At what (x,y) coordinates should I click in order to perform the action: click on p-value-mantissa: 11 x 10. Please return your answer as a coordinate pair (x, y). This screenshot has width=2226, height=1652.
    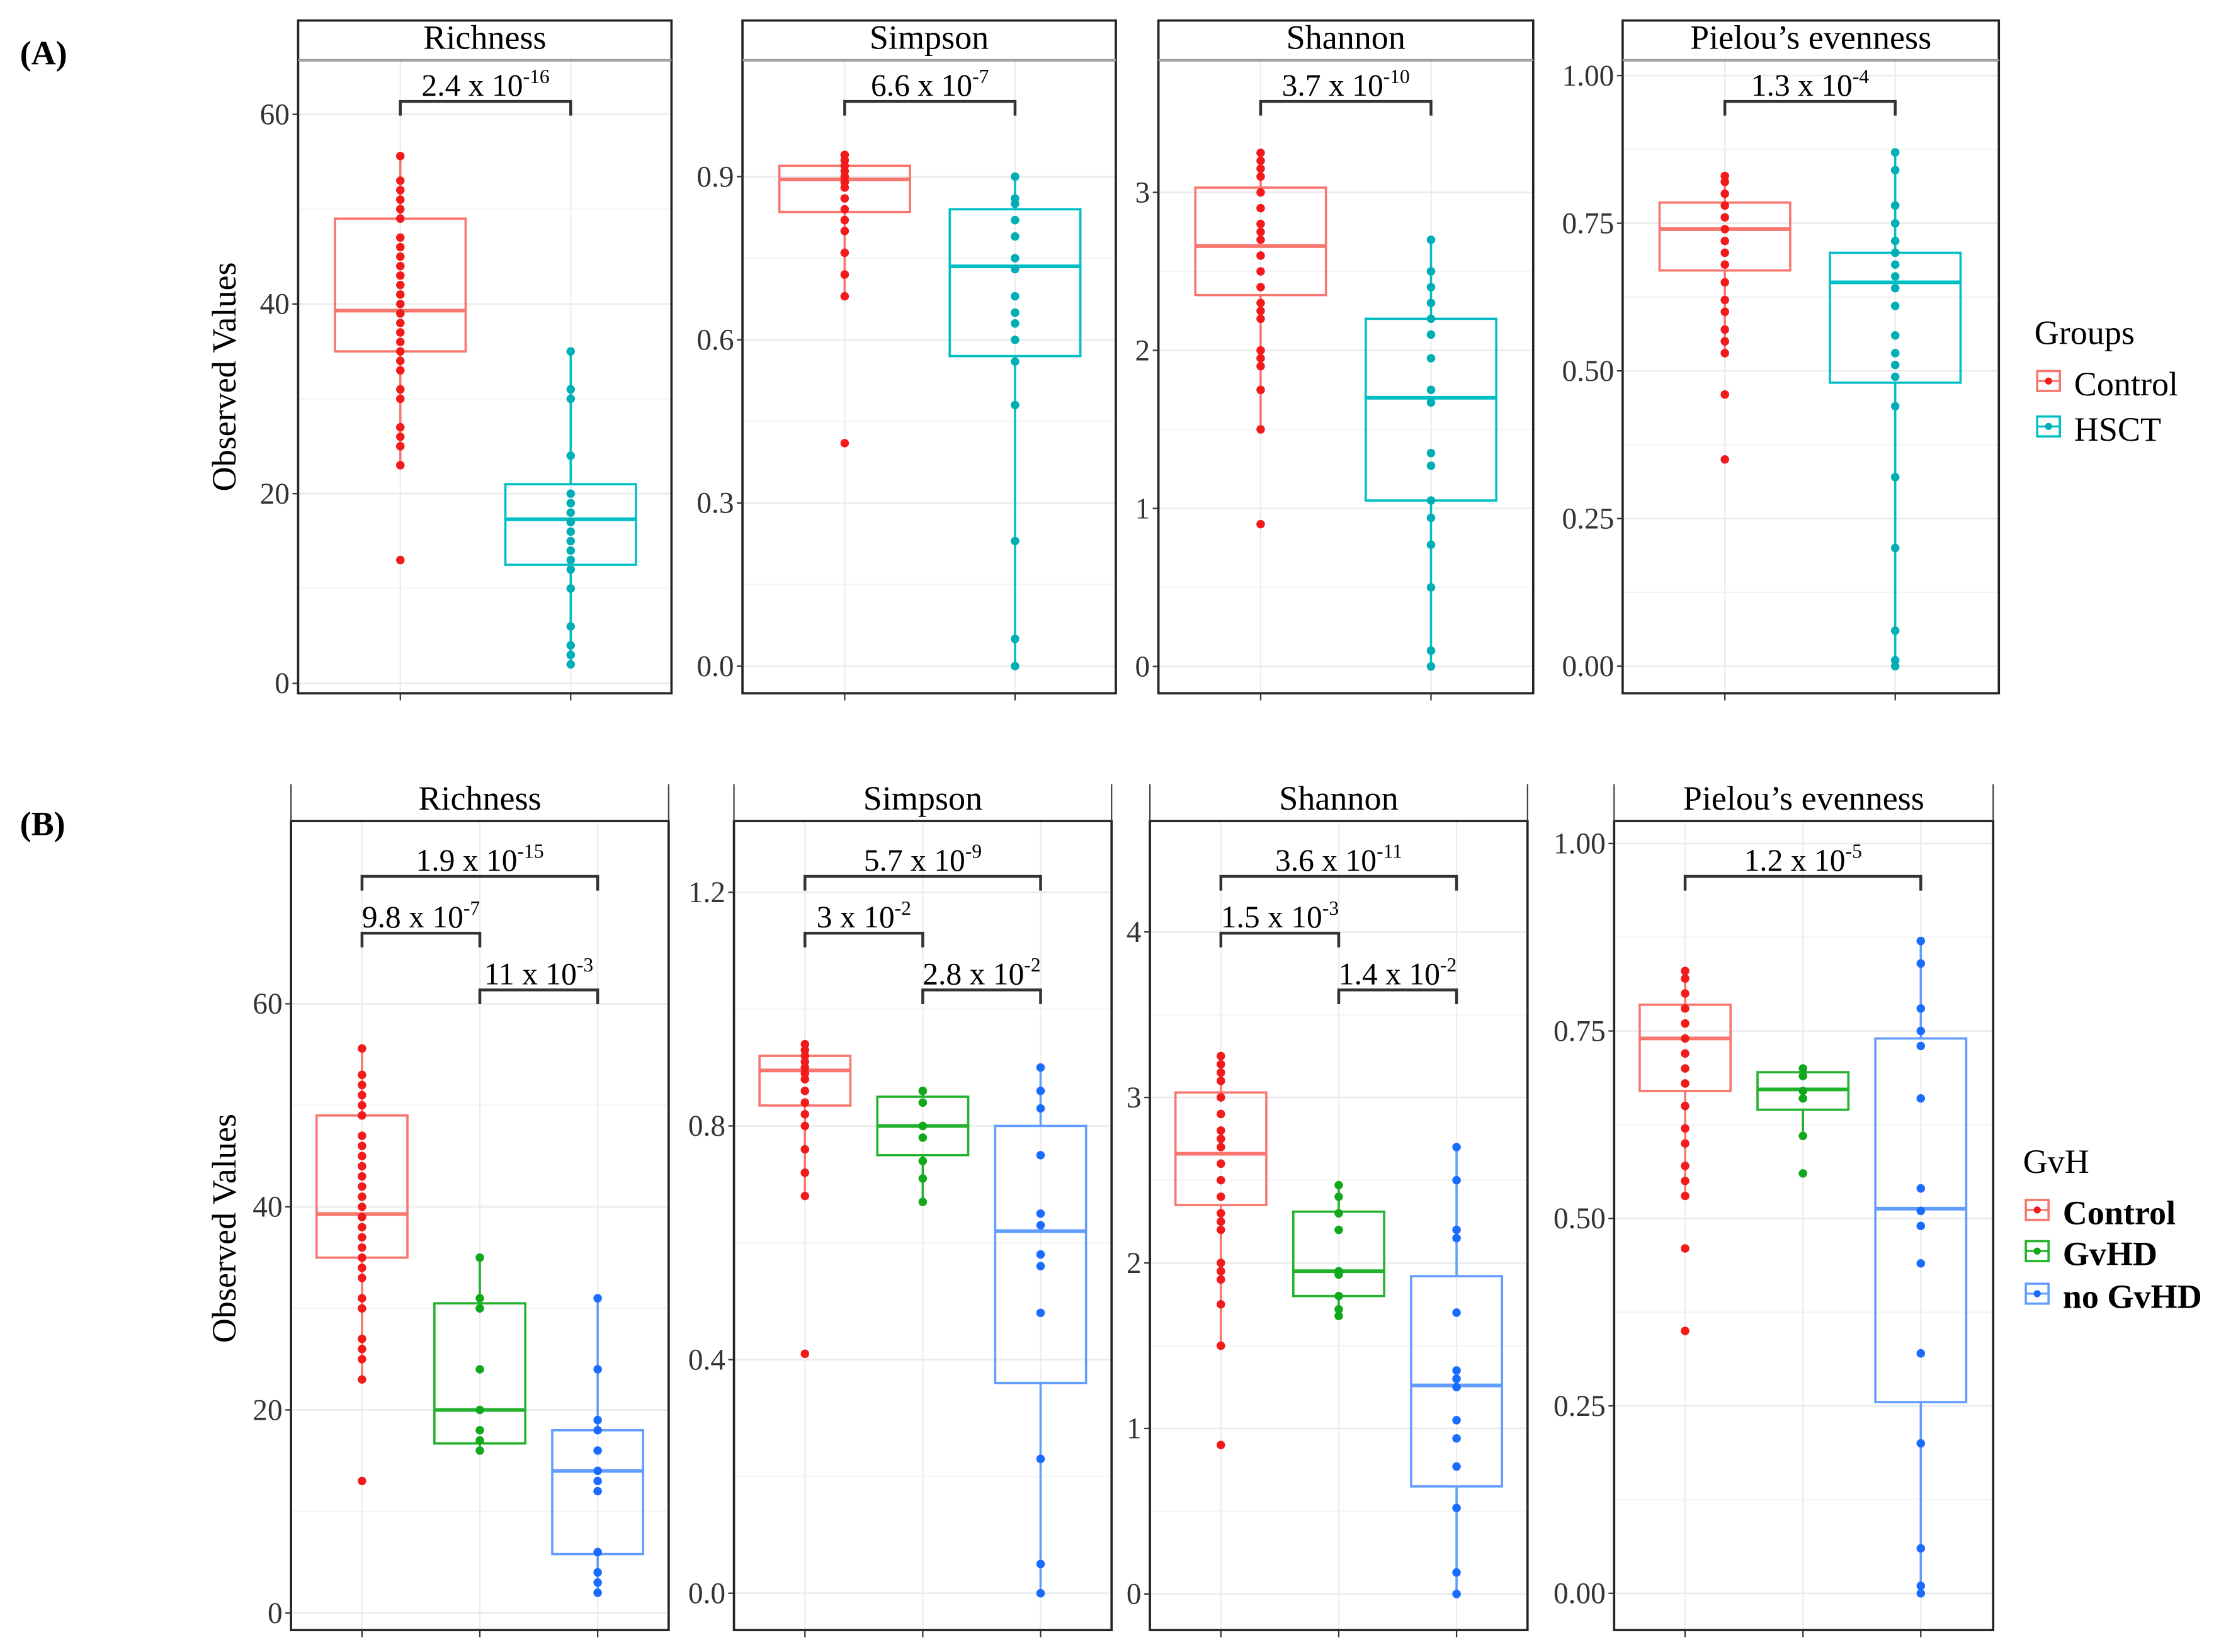
    Looking at the image, I should click on (530, 973).